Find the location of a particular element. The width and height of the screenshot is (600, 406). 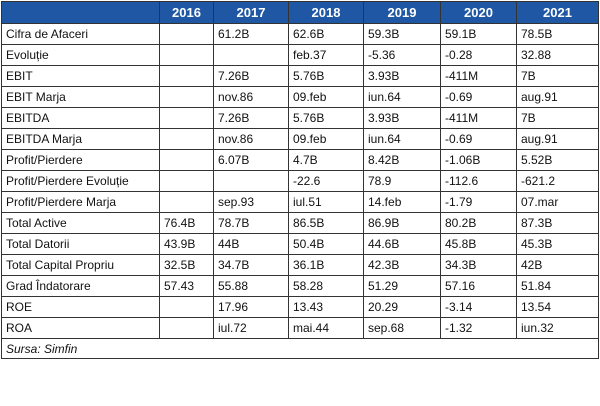

value-cell: 50.4B is located at coordinates (326, 244).